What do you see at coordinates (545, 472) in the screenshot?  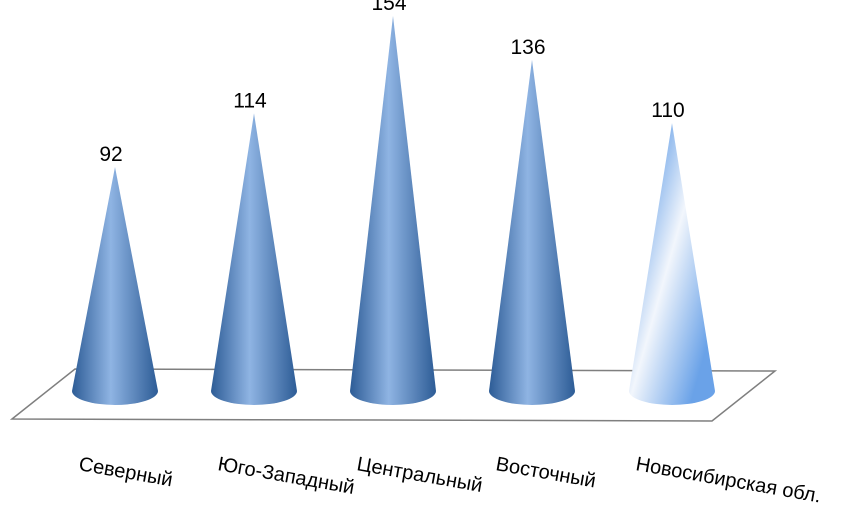 I see `category-tick-label: Восточный` at bounding box center [545, 472].